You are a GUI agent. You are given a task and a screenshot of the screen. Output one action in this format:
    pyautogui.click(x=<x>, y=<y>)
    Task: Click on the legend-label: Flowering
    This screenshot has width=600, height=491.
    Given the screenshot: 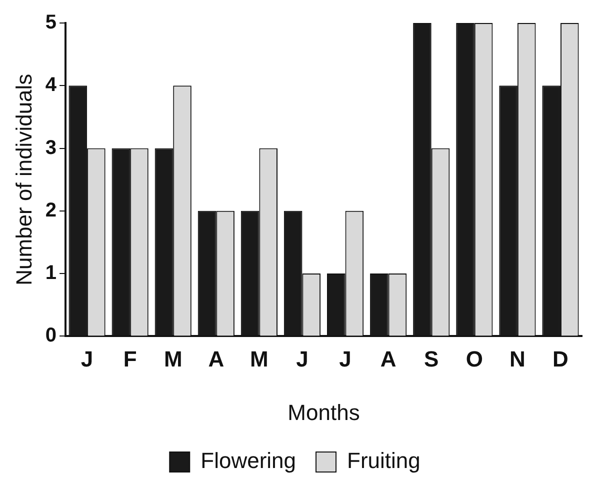 What is the action you would take?
    pyautogui.click(x=248, y=461)
    